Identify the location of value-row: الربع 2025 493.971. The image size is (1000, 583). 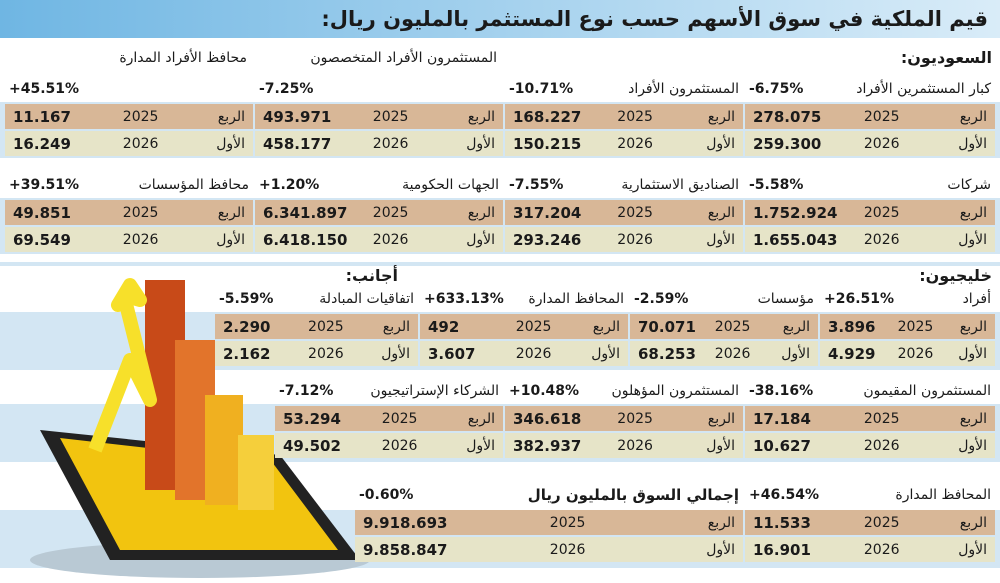
(379, 116).